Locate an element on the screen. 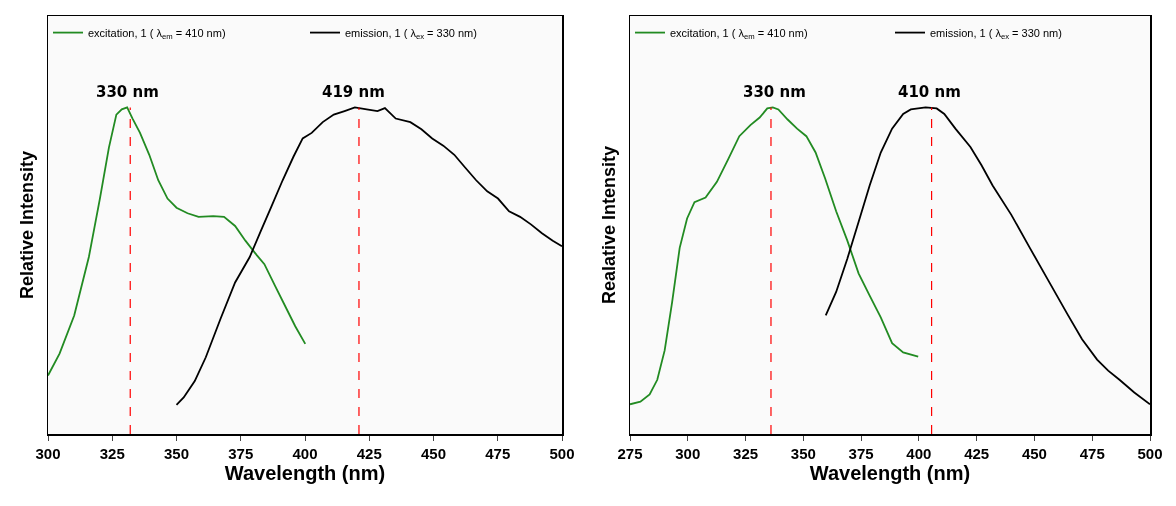  annotation: 410 nm is located at coordinates (929, 92).